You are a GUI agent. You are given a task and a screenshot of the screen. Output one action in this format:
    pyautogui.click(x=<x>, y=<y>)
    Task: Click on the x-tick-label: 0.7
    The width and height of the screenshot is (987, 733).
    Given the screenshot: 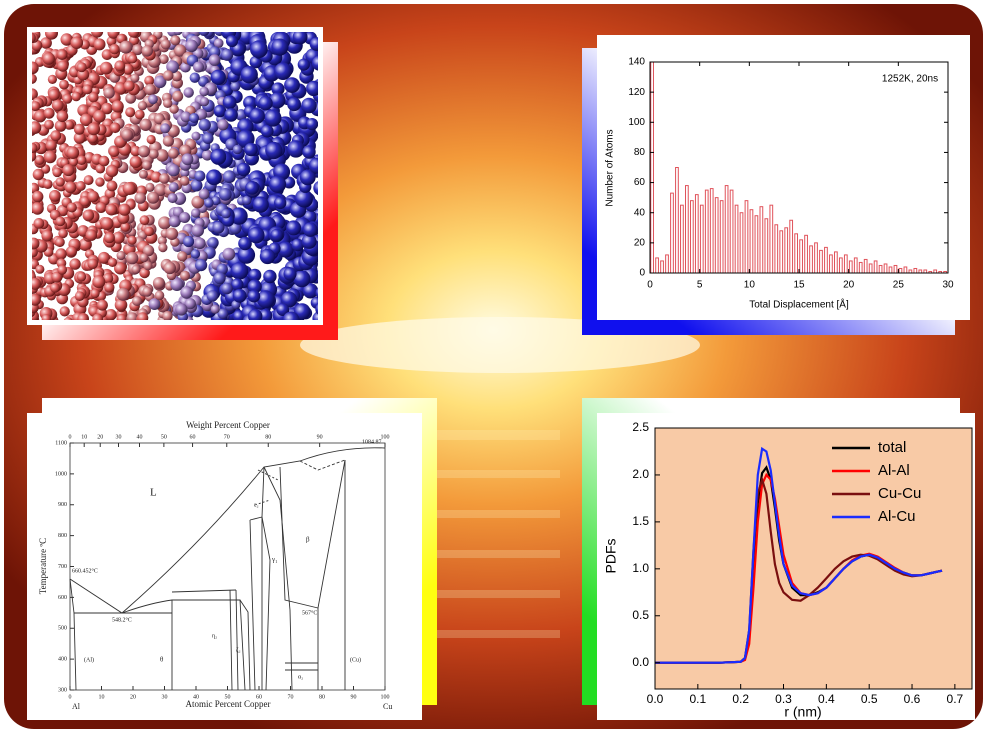 What is the action you would take?
    pyautogui.click(x=955, y=699)
    